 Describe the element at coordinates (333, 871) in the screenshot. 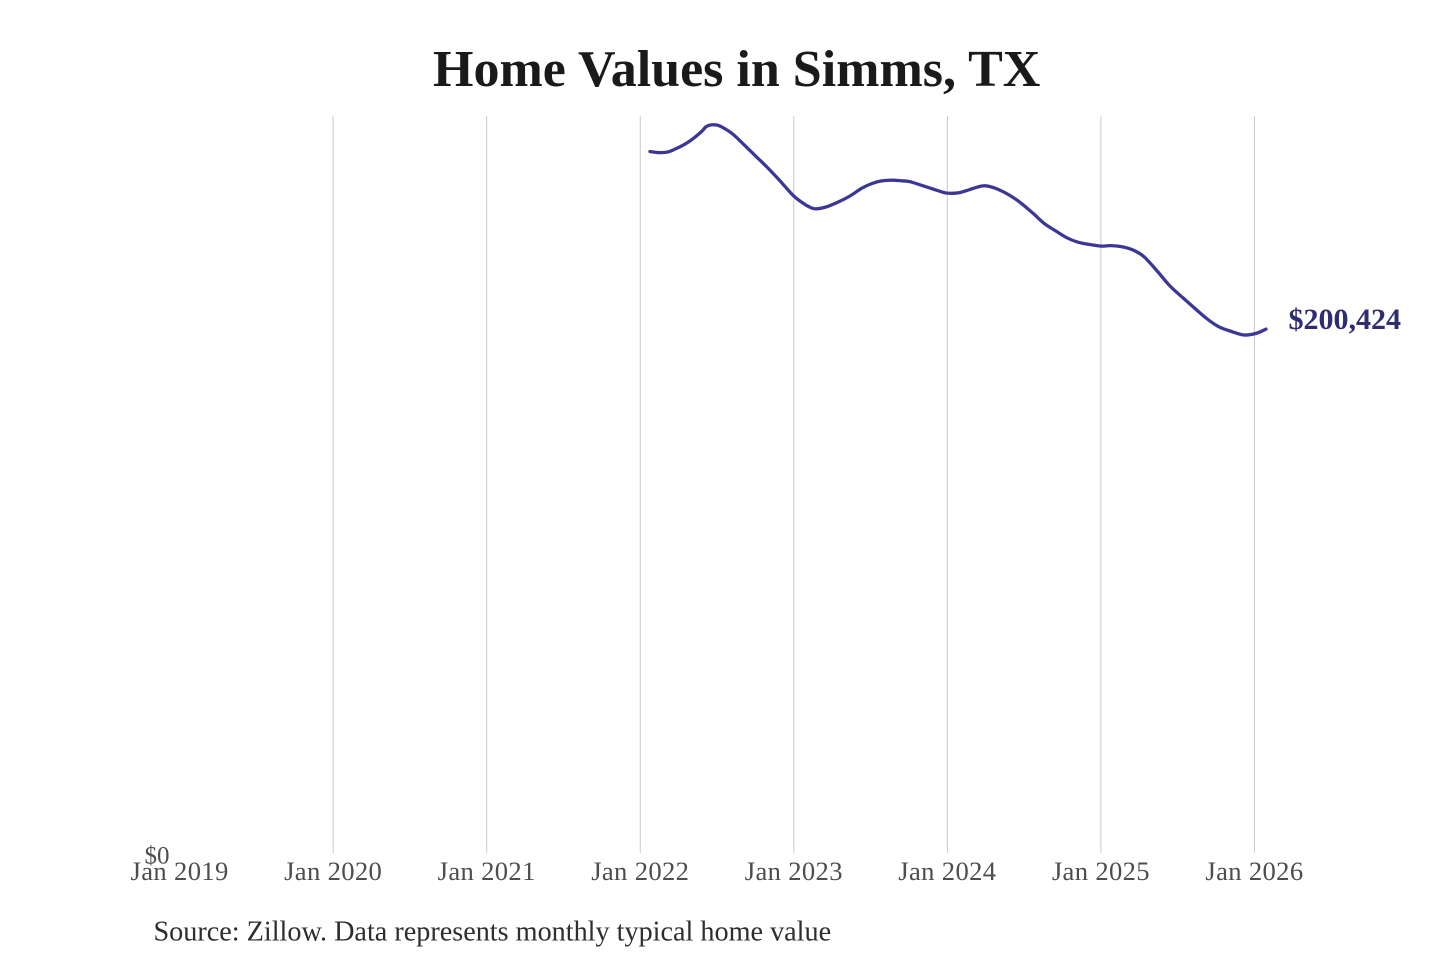

I see `svg-text: Jan 2020` at that location.